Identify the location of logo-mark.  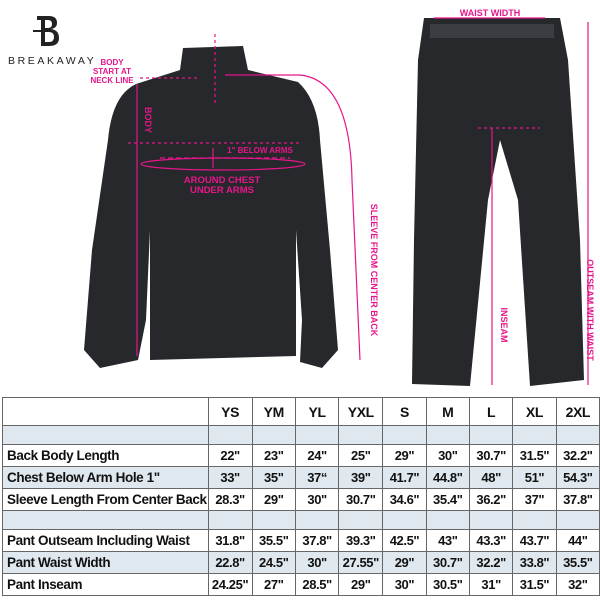
(45, 31).